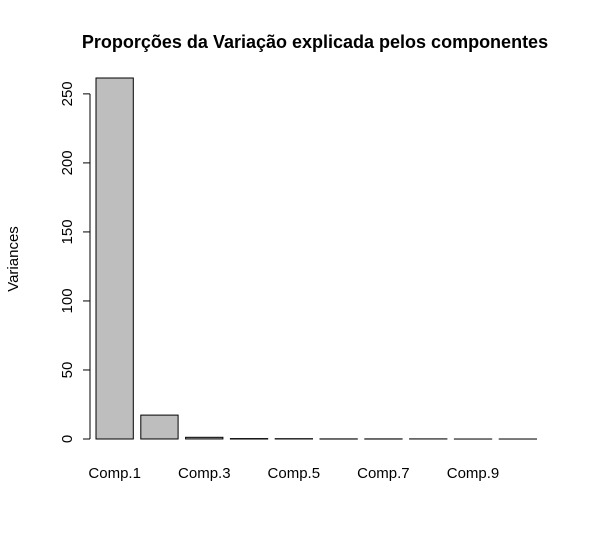 This screenshot has height=546, width=594. Describe the element at coordinates (74, 262) in the screenshot. I see `y-axis: 0 50 100 150 200 250` at that location.